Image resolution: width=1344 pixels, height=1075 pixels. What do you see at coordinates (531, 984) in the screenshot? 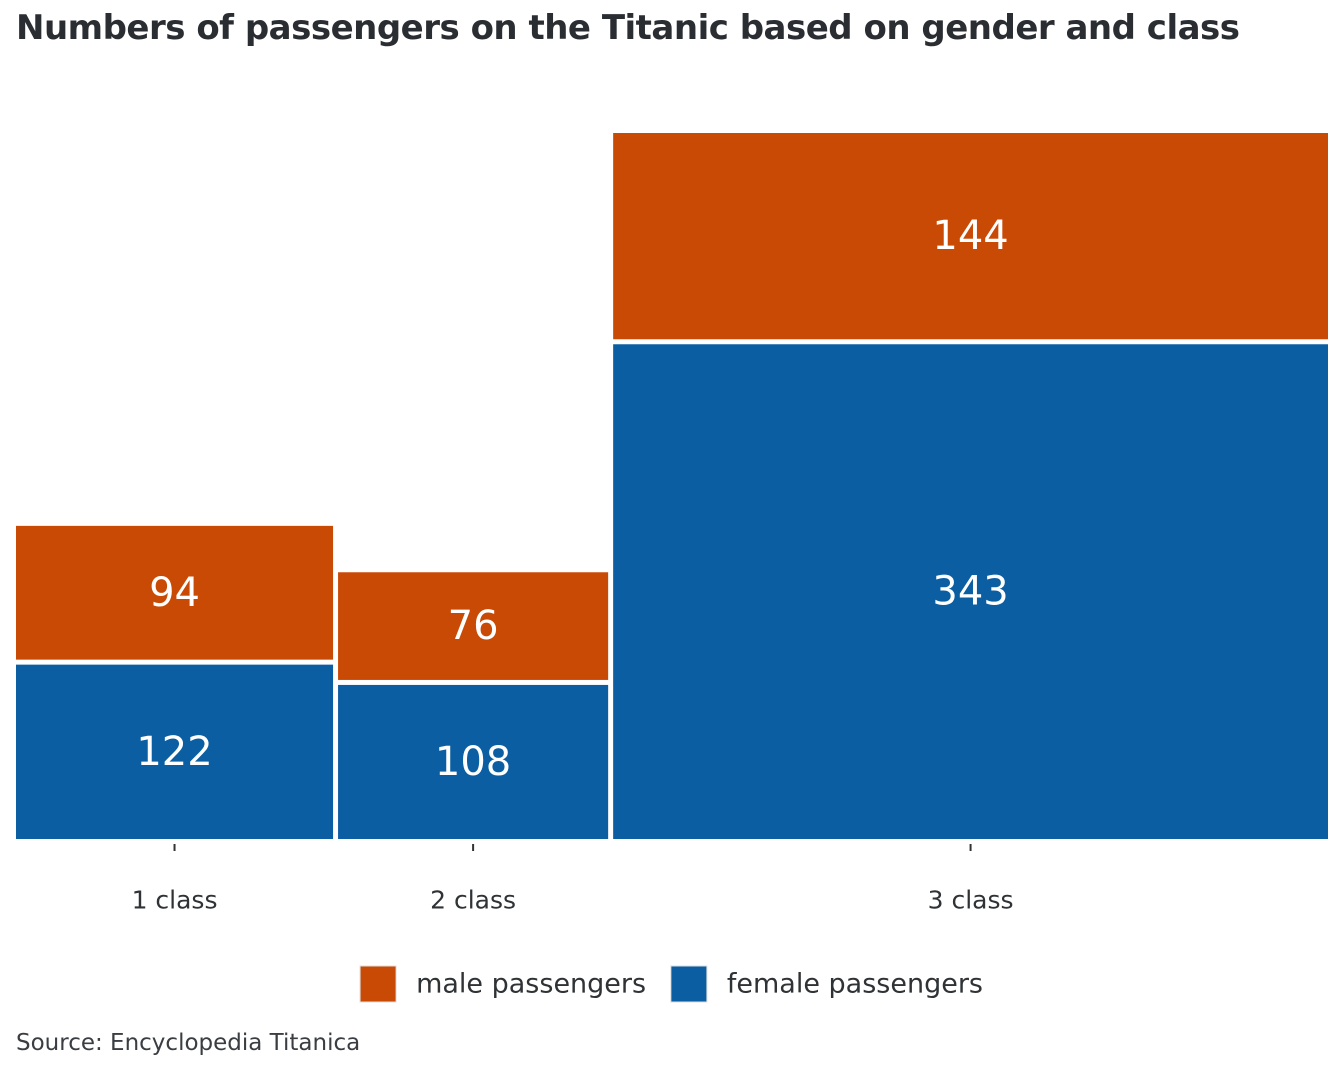
I see `legend-label-male: male passengers` at bounding box center [531, 984].